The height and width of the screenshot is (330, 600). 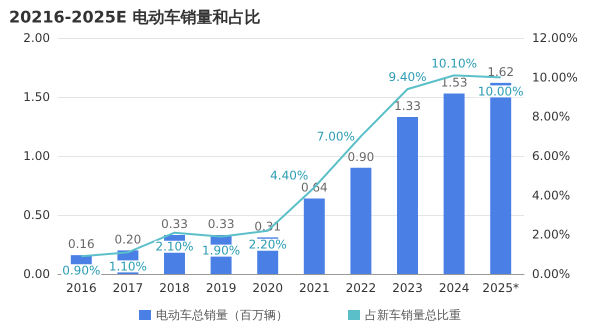 I want to click on y2-tick-label: 4.00%, so click(x=551, y=195).